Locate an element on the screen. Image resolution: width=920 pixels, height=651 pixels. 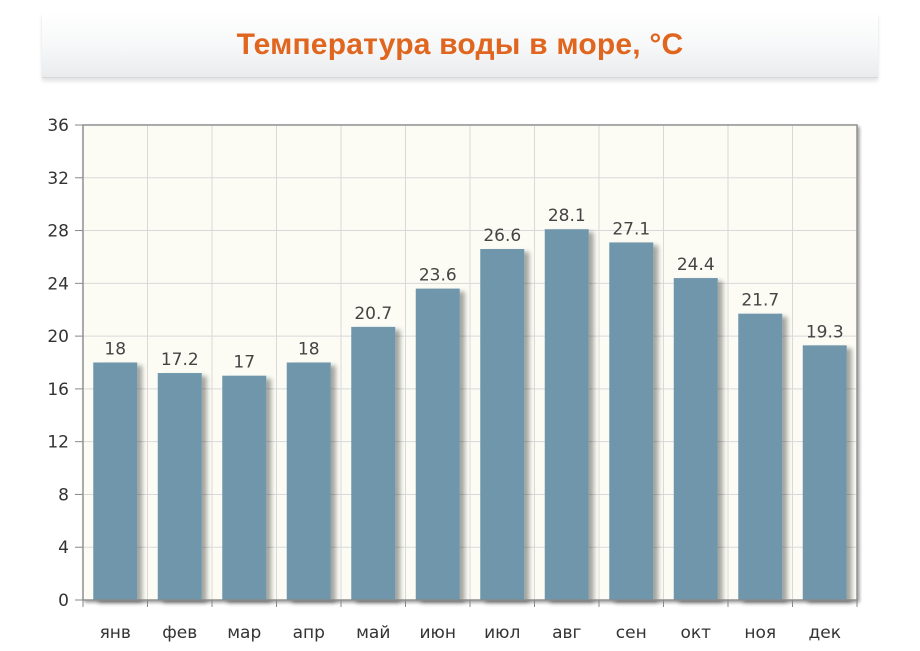
y-tick-label: 16 is located at coordinates (58, 390).